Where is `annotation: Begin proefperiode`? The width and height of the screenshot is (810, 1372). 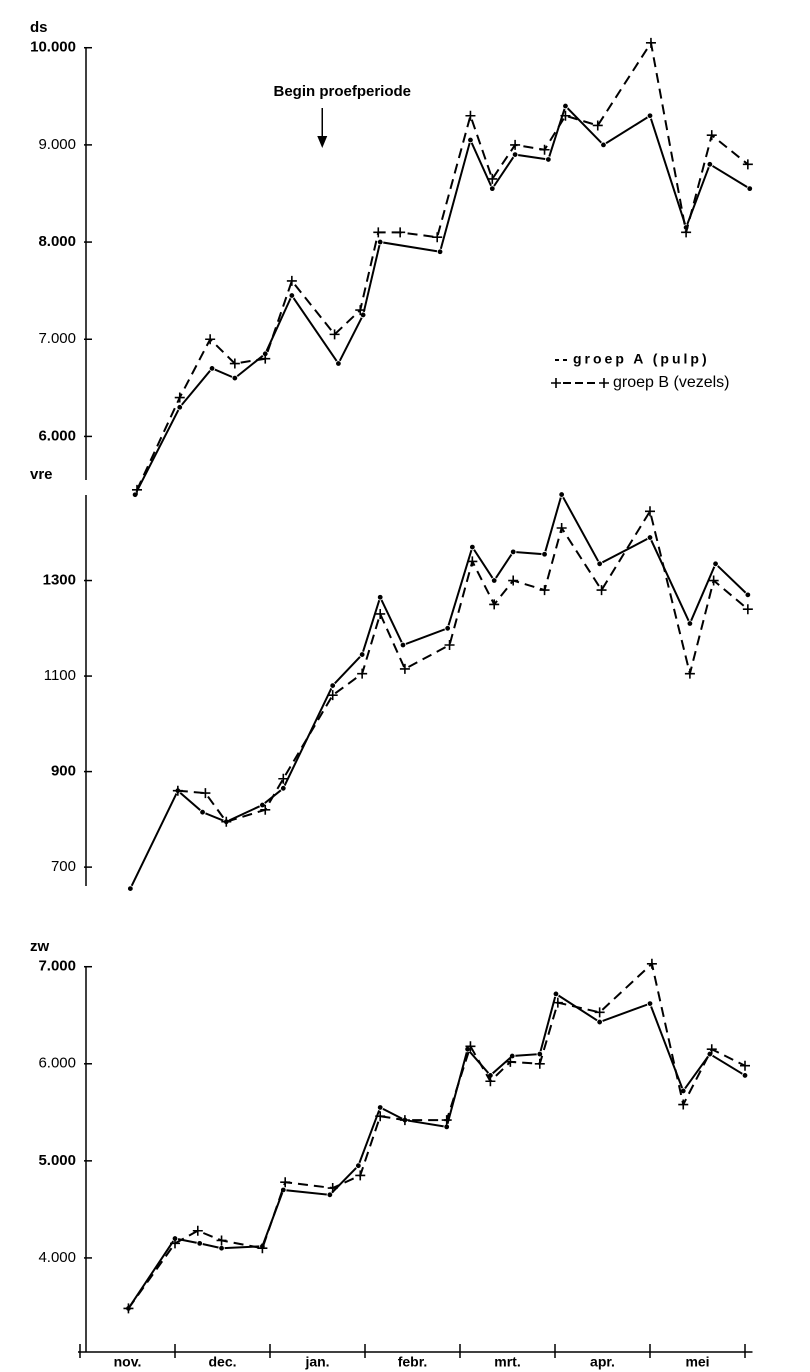 annotation: Begin proefperiode is located at coordinates (342, 91).